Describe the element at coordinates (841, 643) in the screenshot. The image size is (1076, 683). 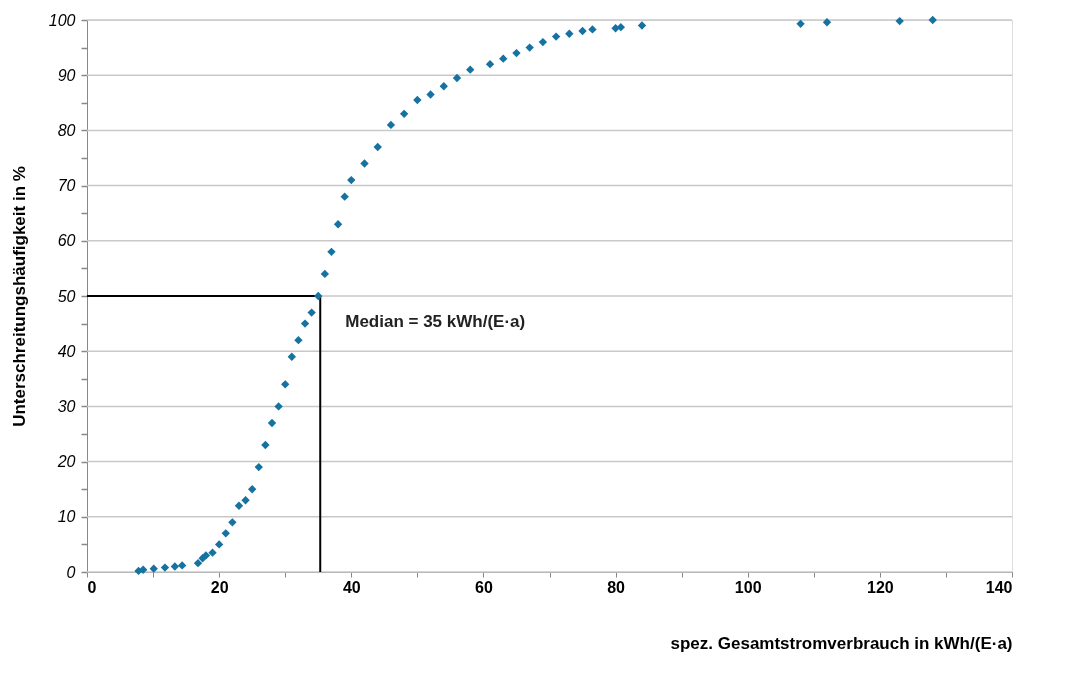
I see `x-axis-title: spez. Gesamtstromverbrauch in kWh/(E·a)` at that location.